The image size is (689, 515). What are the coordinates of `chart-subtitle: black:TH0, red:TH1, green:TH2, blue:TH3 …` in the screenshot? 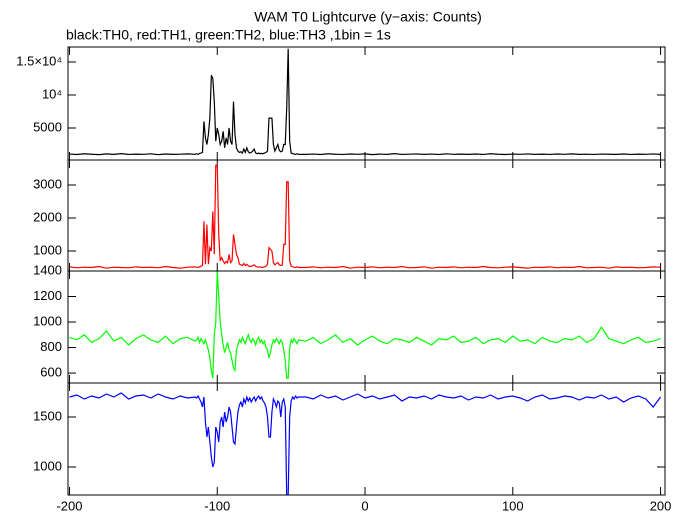 It's located at (228, 35).